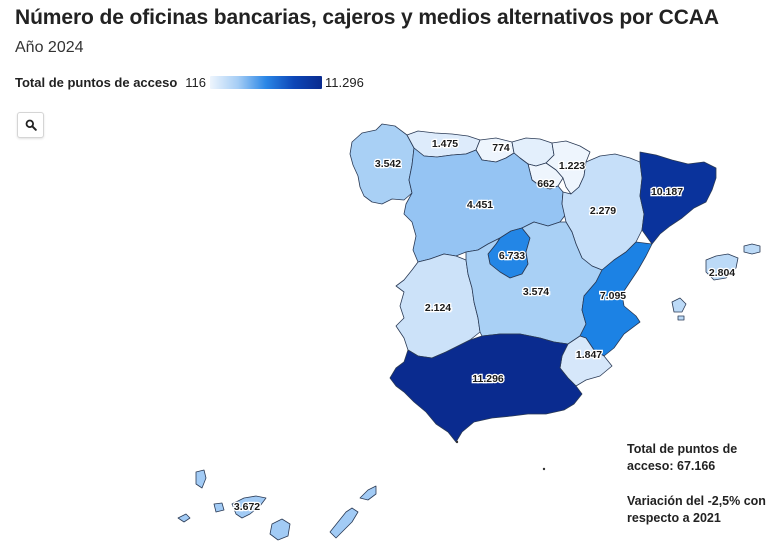 Image resolution: width=780 pixels, height=550 pixels. Describe the element at coordinates (682, 457) in the screenshot. I see `total-access-points-note: Total de puntos de acceso: 67.166` at that location.